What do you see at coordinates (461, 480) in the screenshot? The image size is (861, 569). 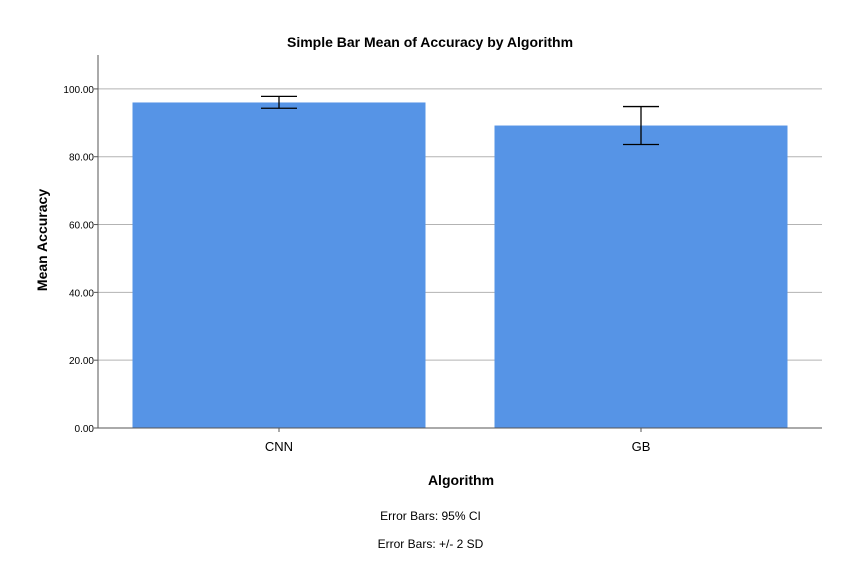 I see `x-axis-label: Algorithm` at bounding box center [461, 480].